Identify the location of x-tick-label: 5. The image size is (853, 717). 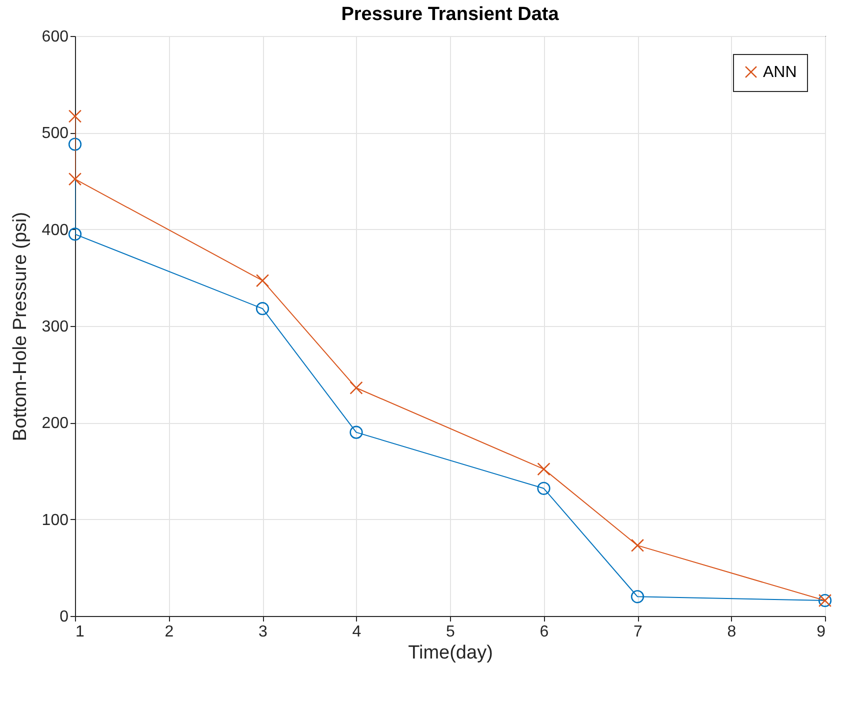
(451, 632).